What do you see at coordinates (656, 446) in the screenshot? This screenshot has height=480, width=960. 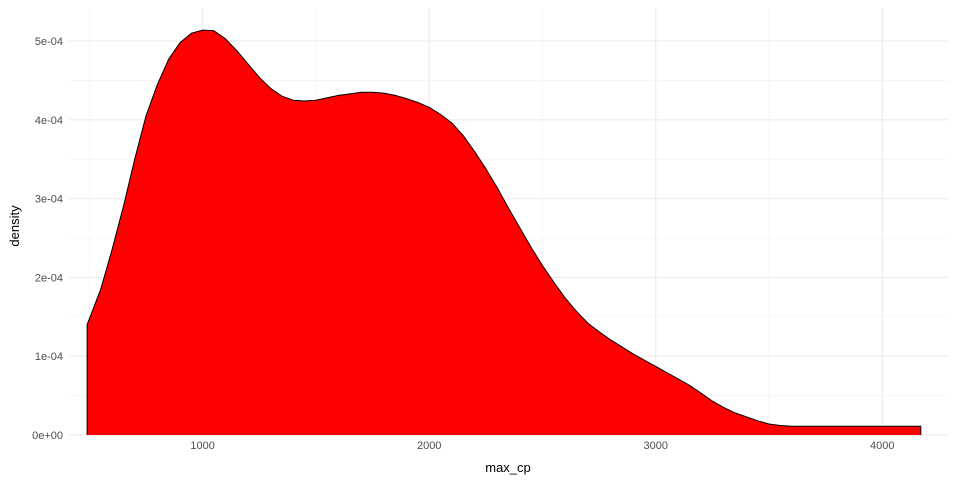 I see `x-tick-label: 3000` at bounding box center [656, 446].